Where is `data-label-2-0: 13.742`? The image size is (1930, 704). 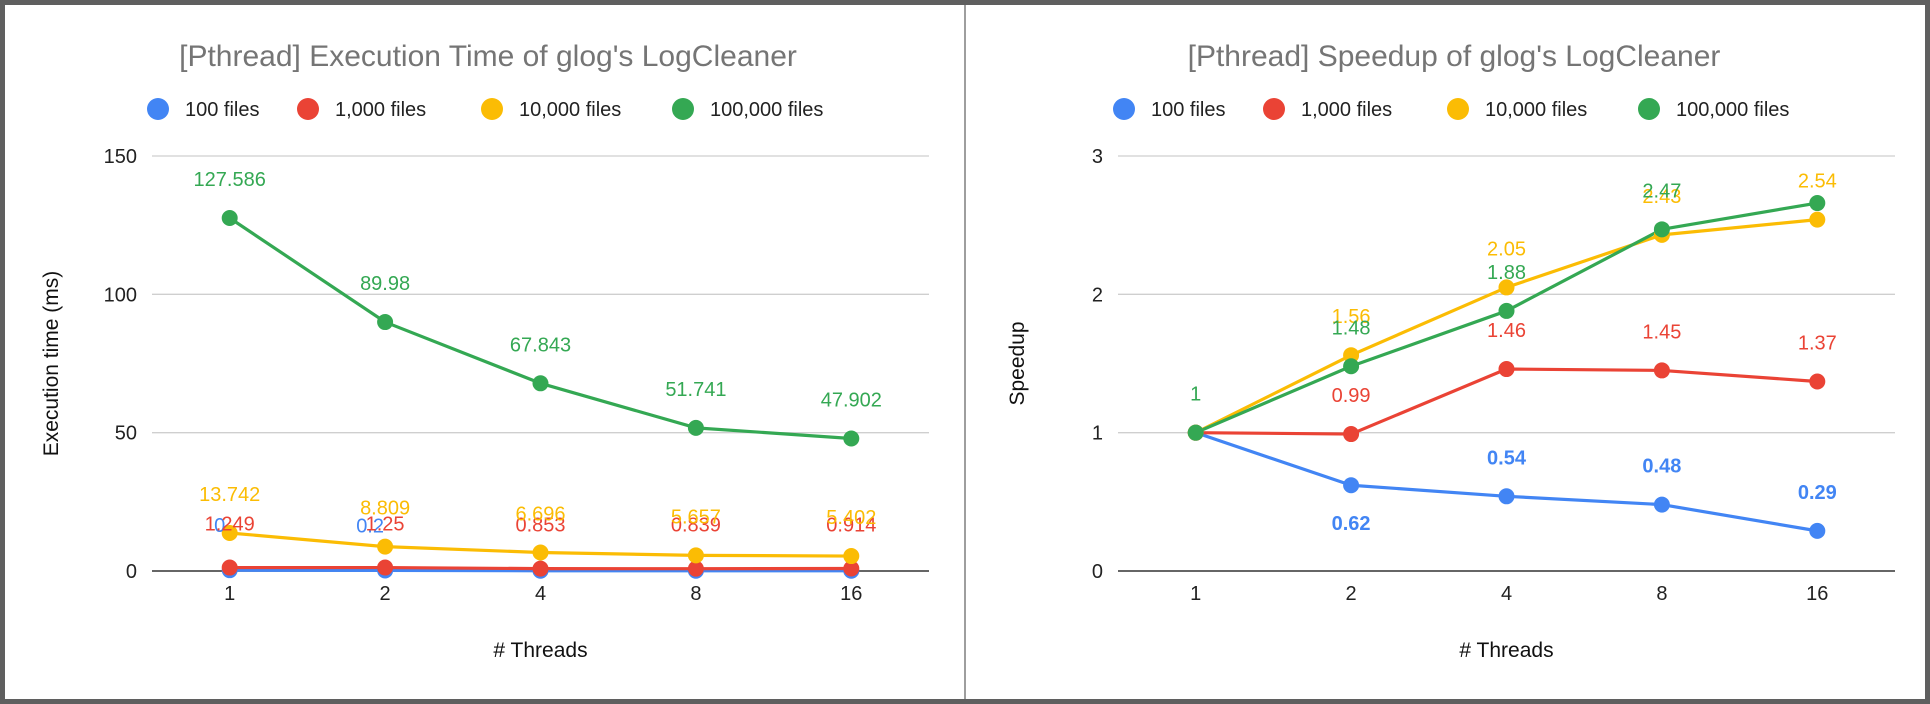
data-label-2-0: 13.742 is located at coordinates (229, 495).